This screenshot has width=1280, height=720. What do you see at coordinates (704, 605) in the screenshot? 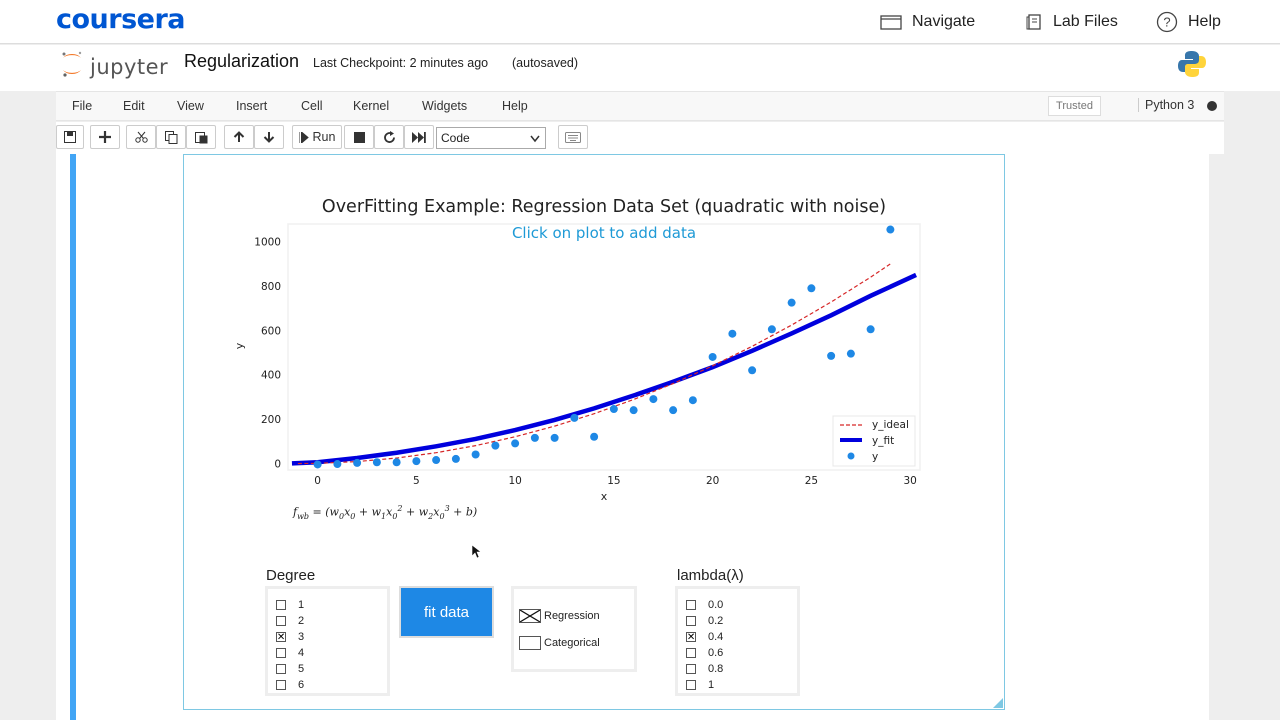
I see `lambda-option: 0.0` at bounding box center [704, 605].